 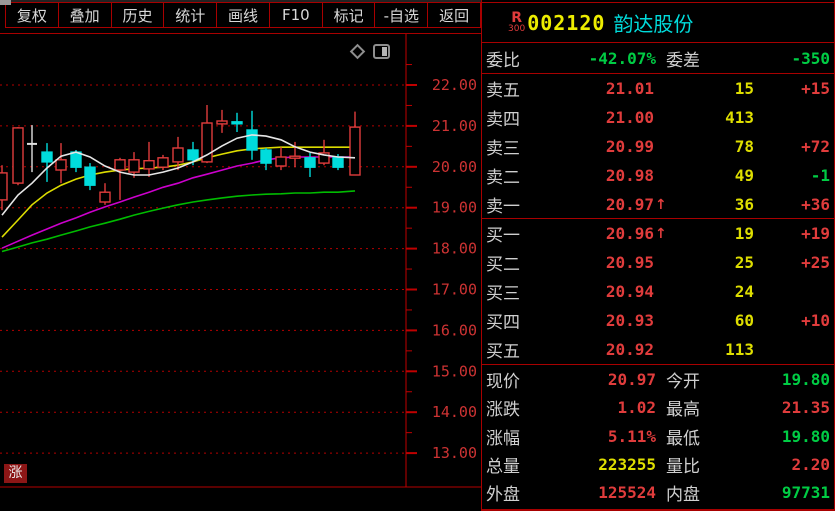 What do you see at coordinates (516, 17) in the screenshot?
I see `margin-r-icon: R` at bounding box center [516, 17].